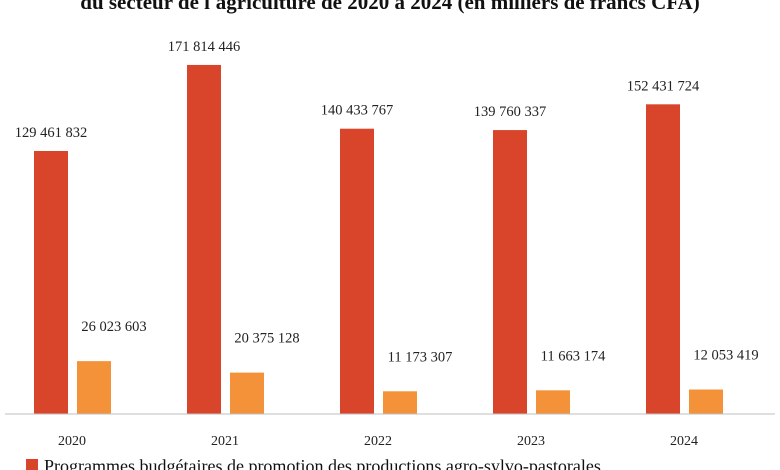  I want to click on x-tick-2023: 2023, so click(531, 441).